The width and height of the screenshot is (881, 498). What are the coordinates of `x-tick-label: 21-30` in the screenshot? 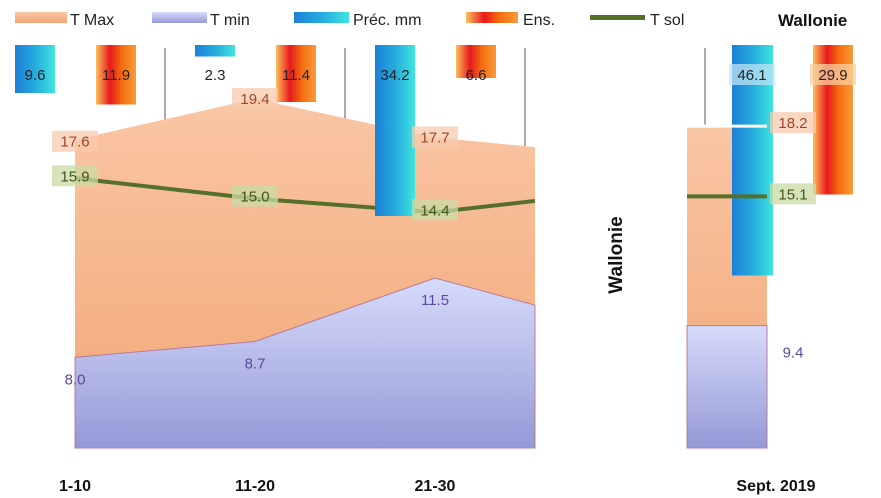 It's located at (435, 486).